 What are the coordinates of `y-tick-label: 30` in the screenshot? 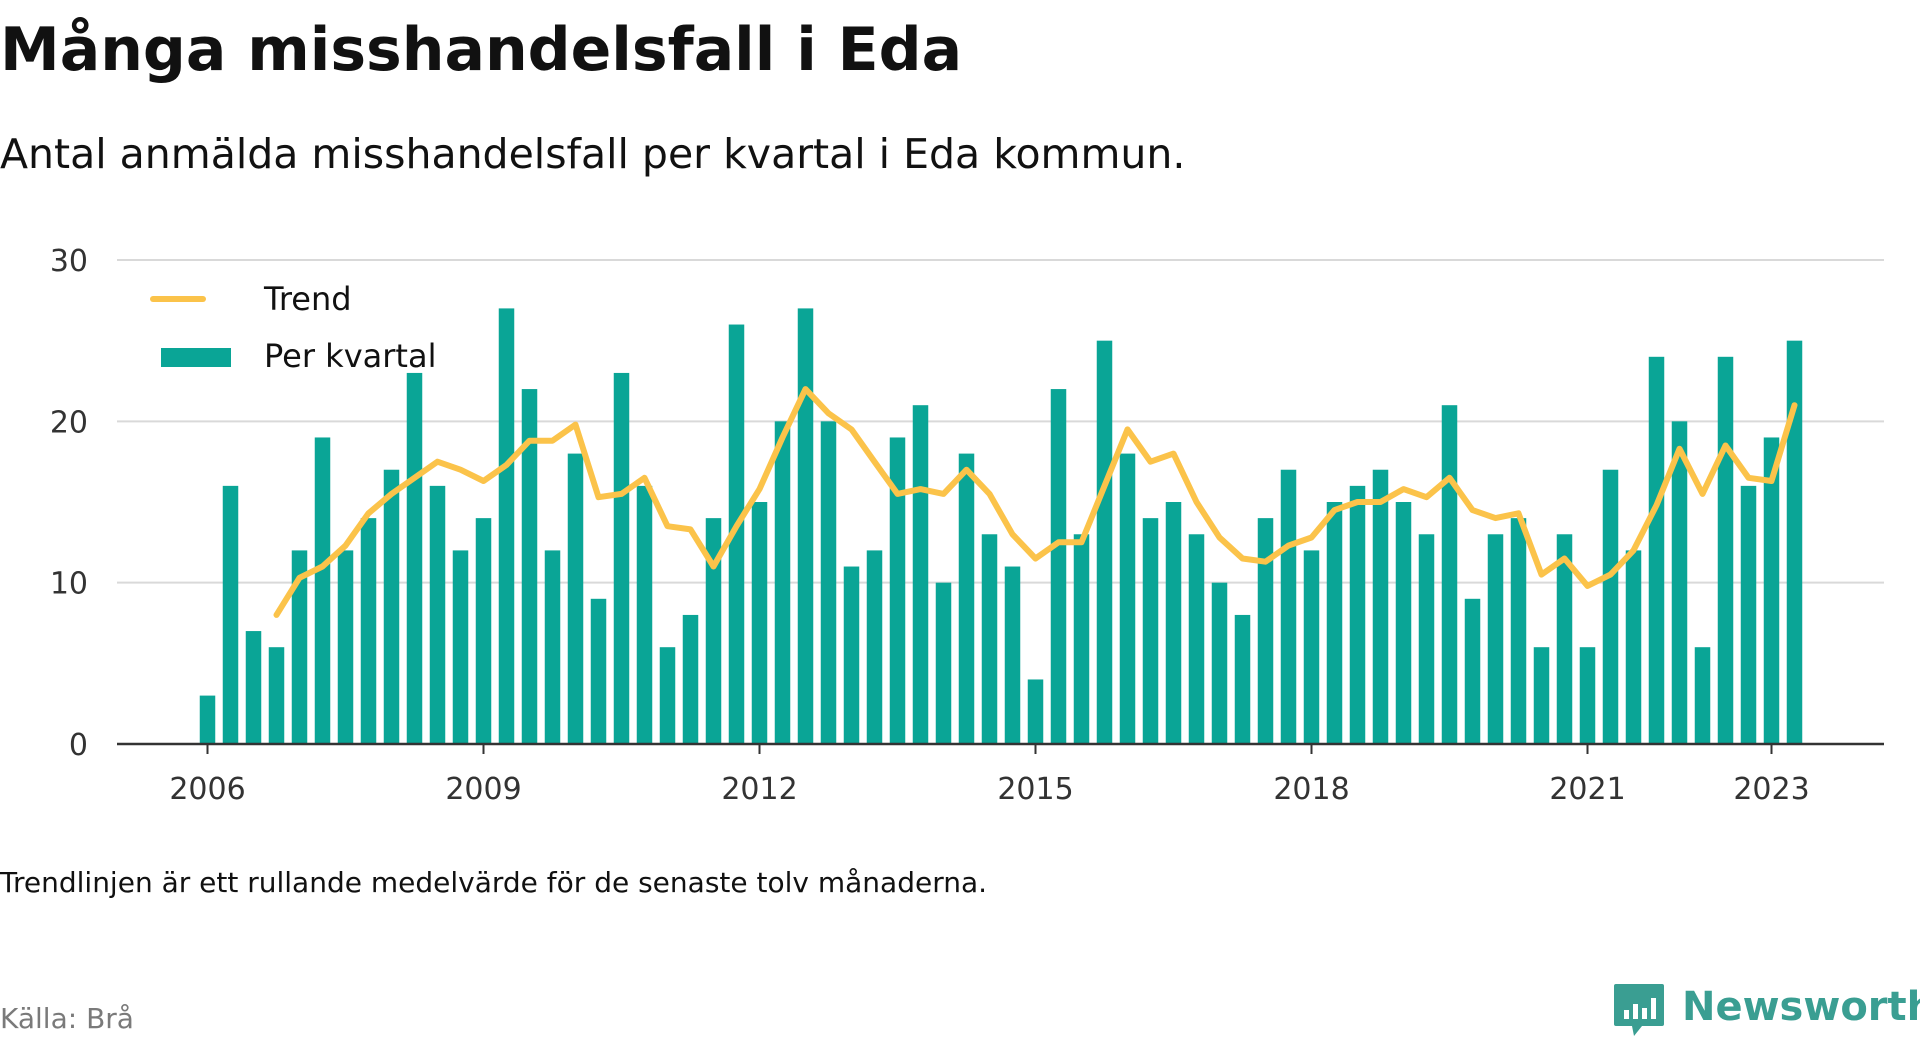 It's located at (69, 261).